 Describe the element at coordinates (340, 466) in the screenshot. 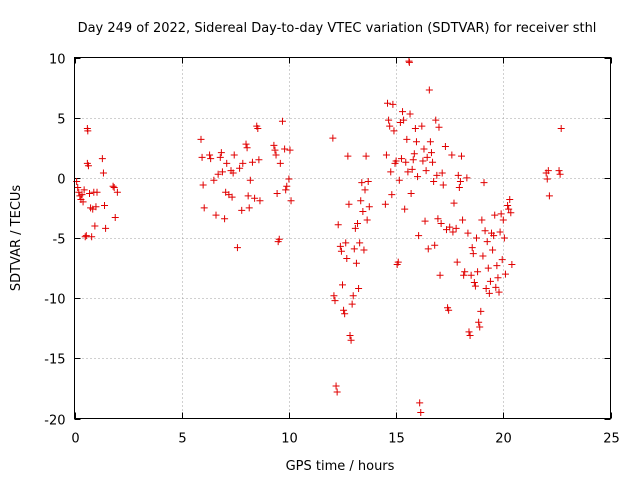

I see `x-axis-label: GPS time / hours` at that location.